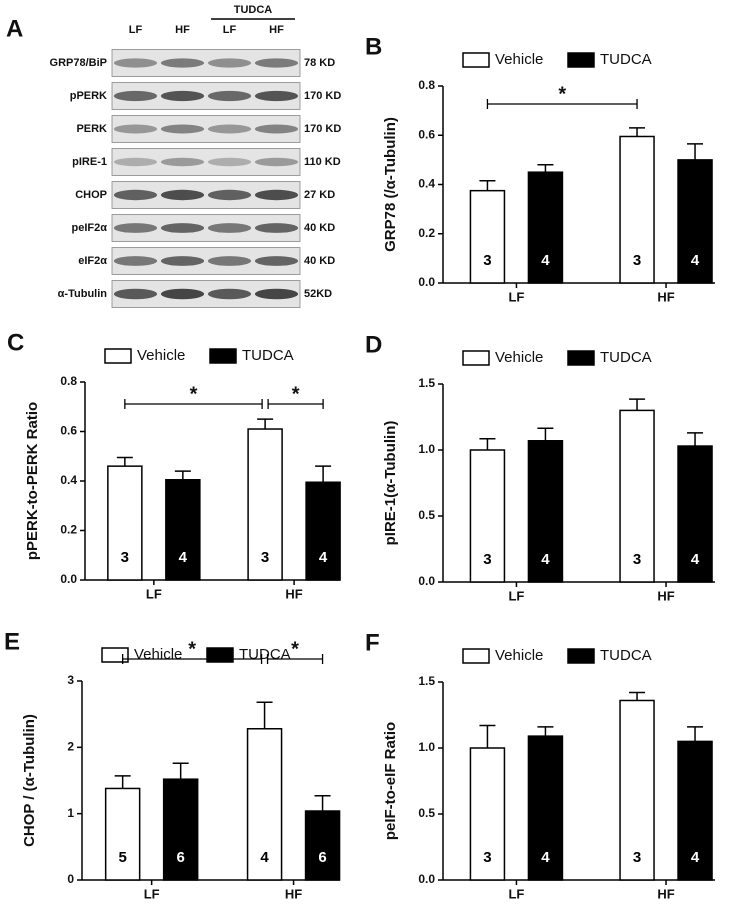 The height and width of the screenshot is (905, 745). I want to click on y-axis-label: GRP78 (/α-Tubulin), so click(390, 184).